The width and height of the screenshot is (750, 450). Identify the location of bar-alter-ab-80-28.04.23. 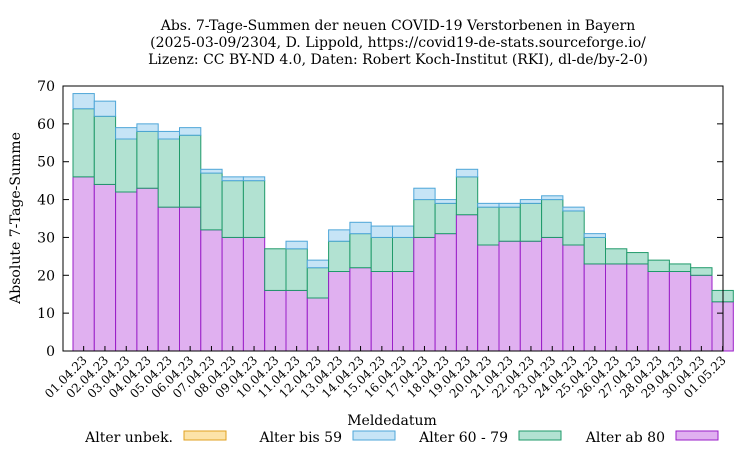
(658, 311).